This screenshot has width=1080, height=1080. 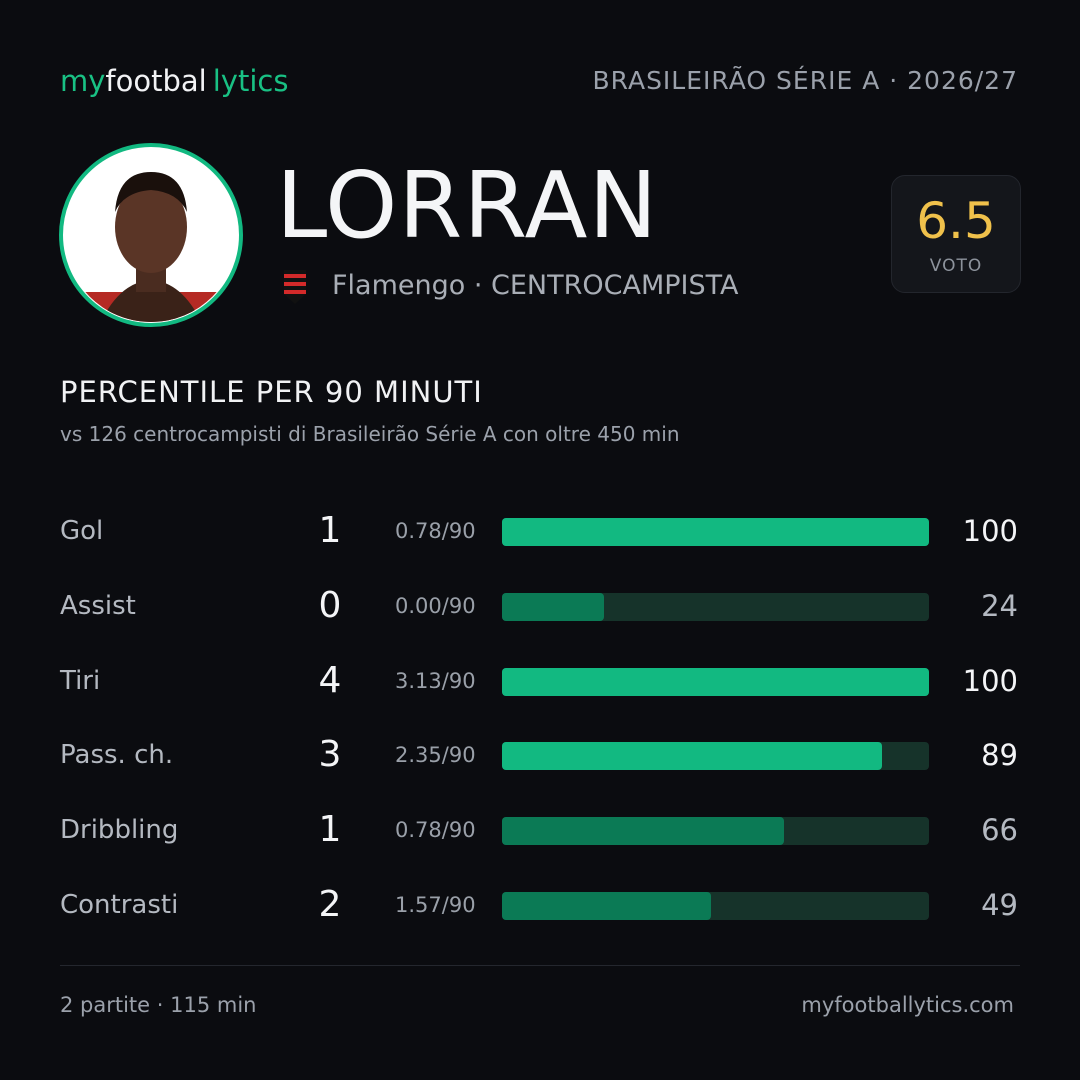 I want to click on divider, so click(x=540, y=965).